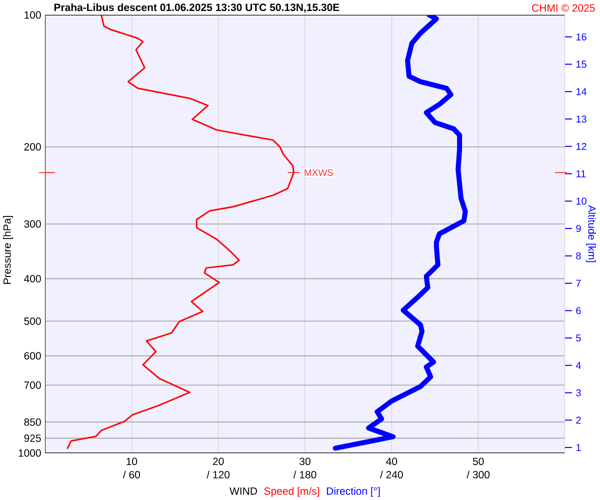 This screenshot has height=500, width=600. What do you see at coordinates (392, 462) in the screenshot?
I see `x-tick-label: 40` at bounding box center [392, 462].